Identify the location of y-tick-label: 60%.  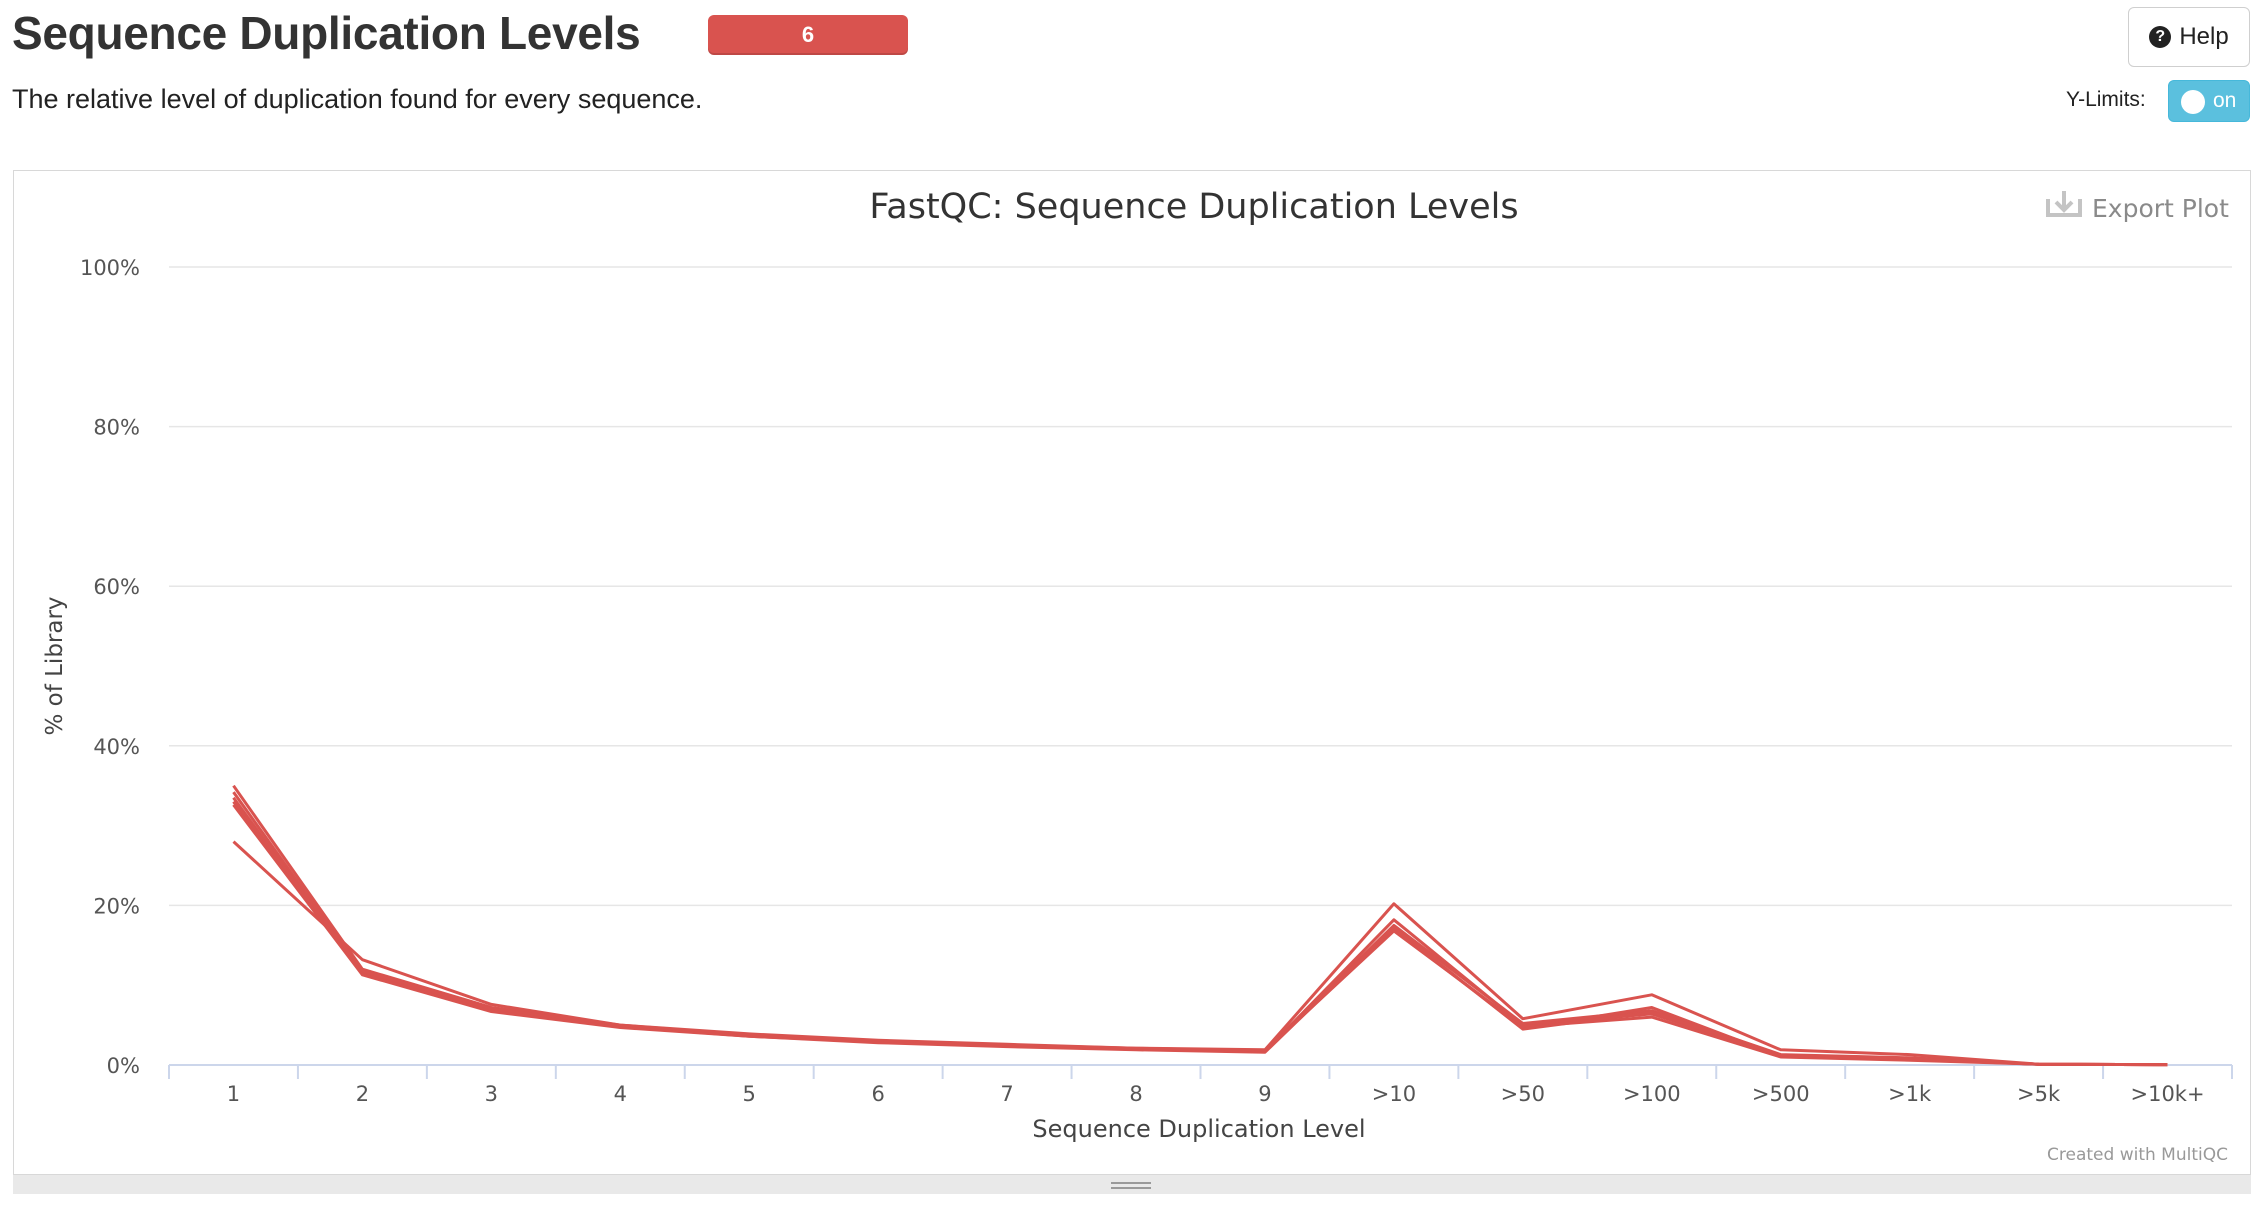
(116, 587).